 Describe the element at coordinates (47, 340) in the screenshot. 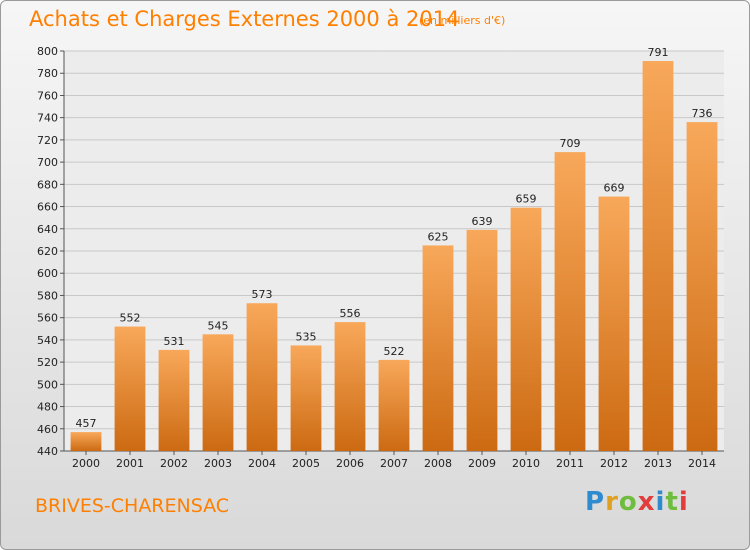

I see `y-tick-label: 540` at that location.